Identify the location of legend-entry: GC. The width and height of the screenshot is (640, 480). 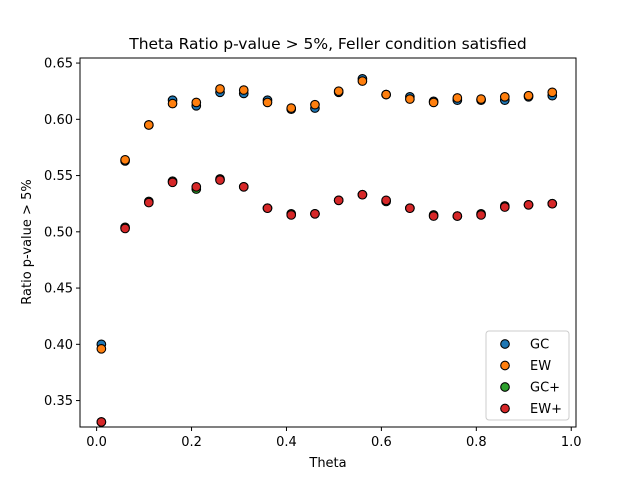
(539, 345).